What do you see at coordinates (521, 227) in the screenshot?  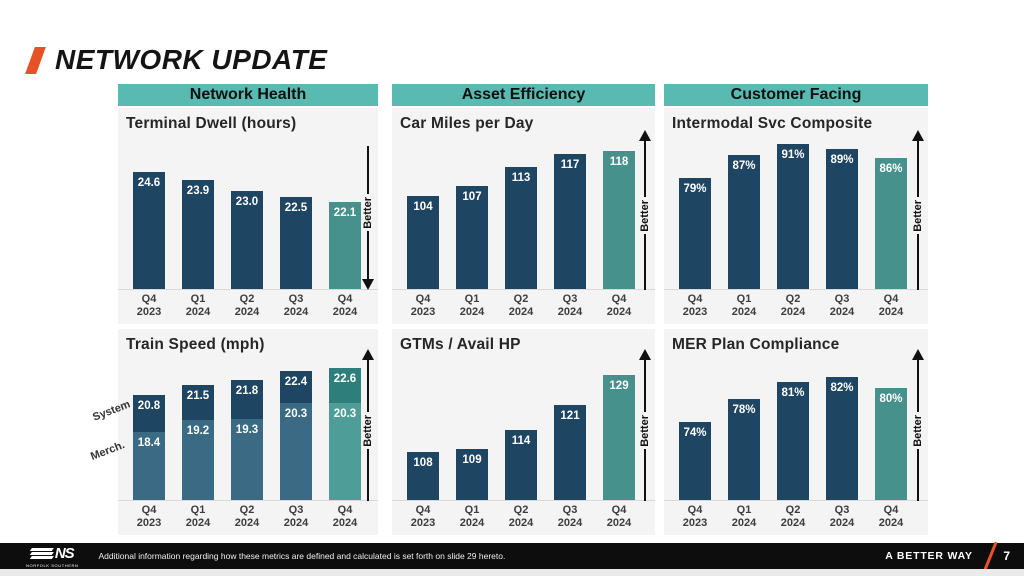 I see `bar-q2-2024: 113` at bounding box center [521, 227].